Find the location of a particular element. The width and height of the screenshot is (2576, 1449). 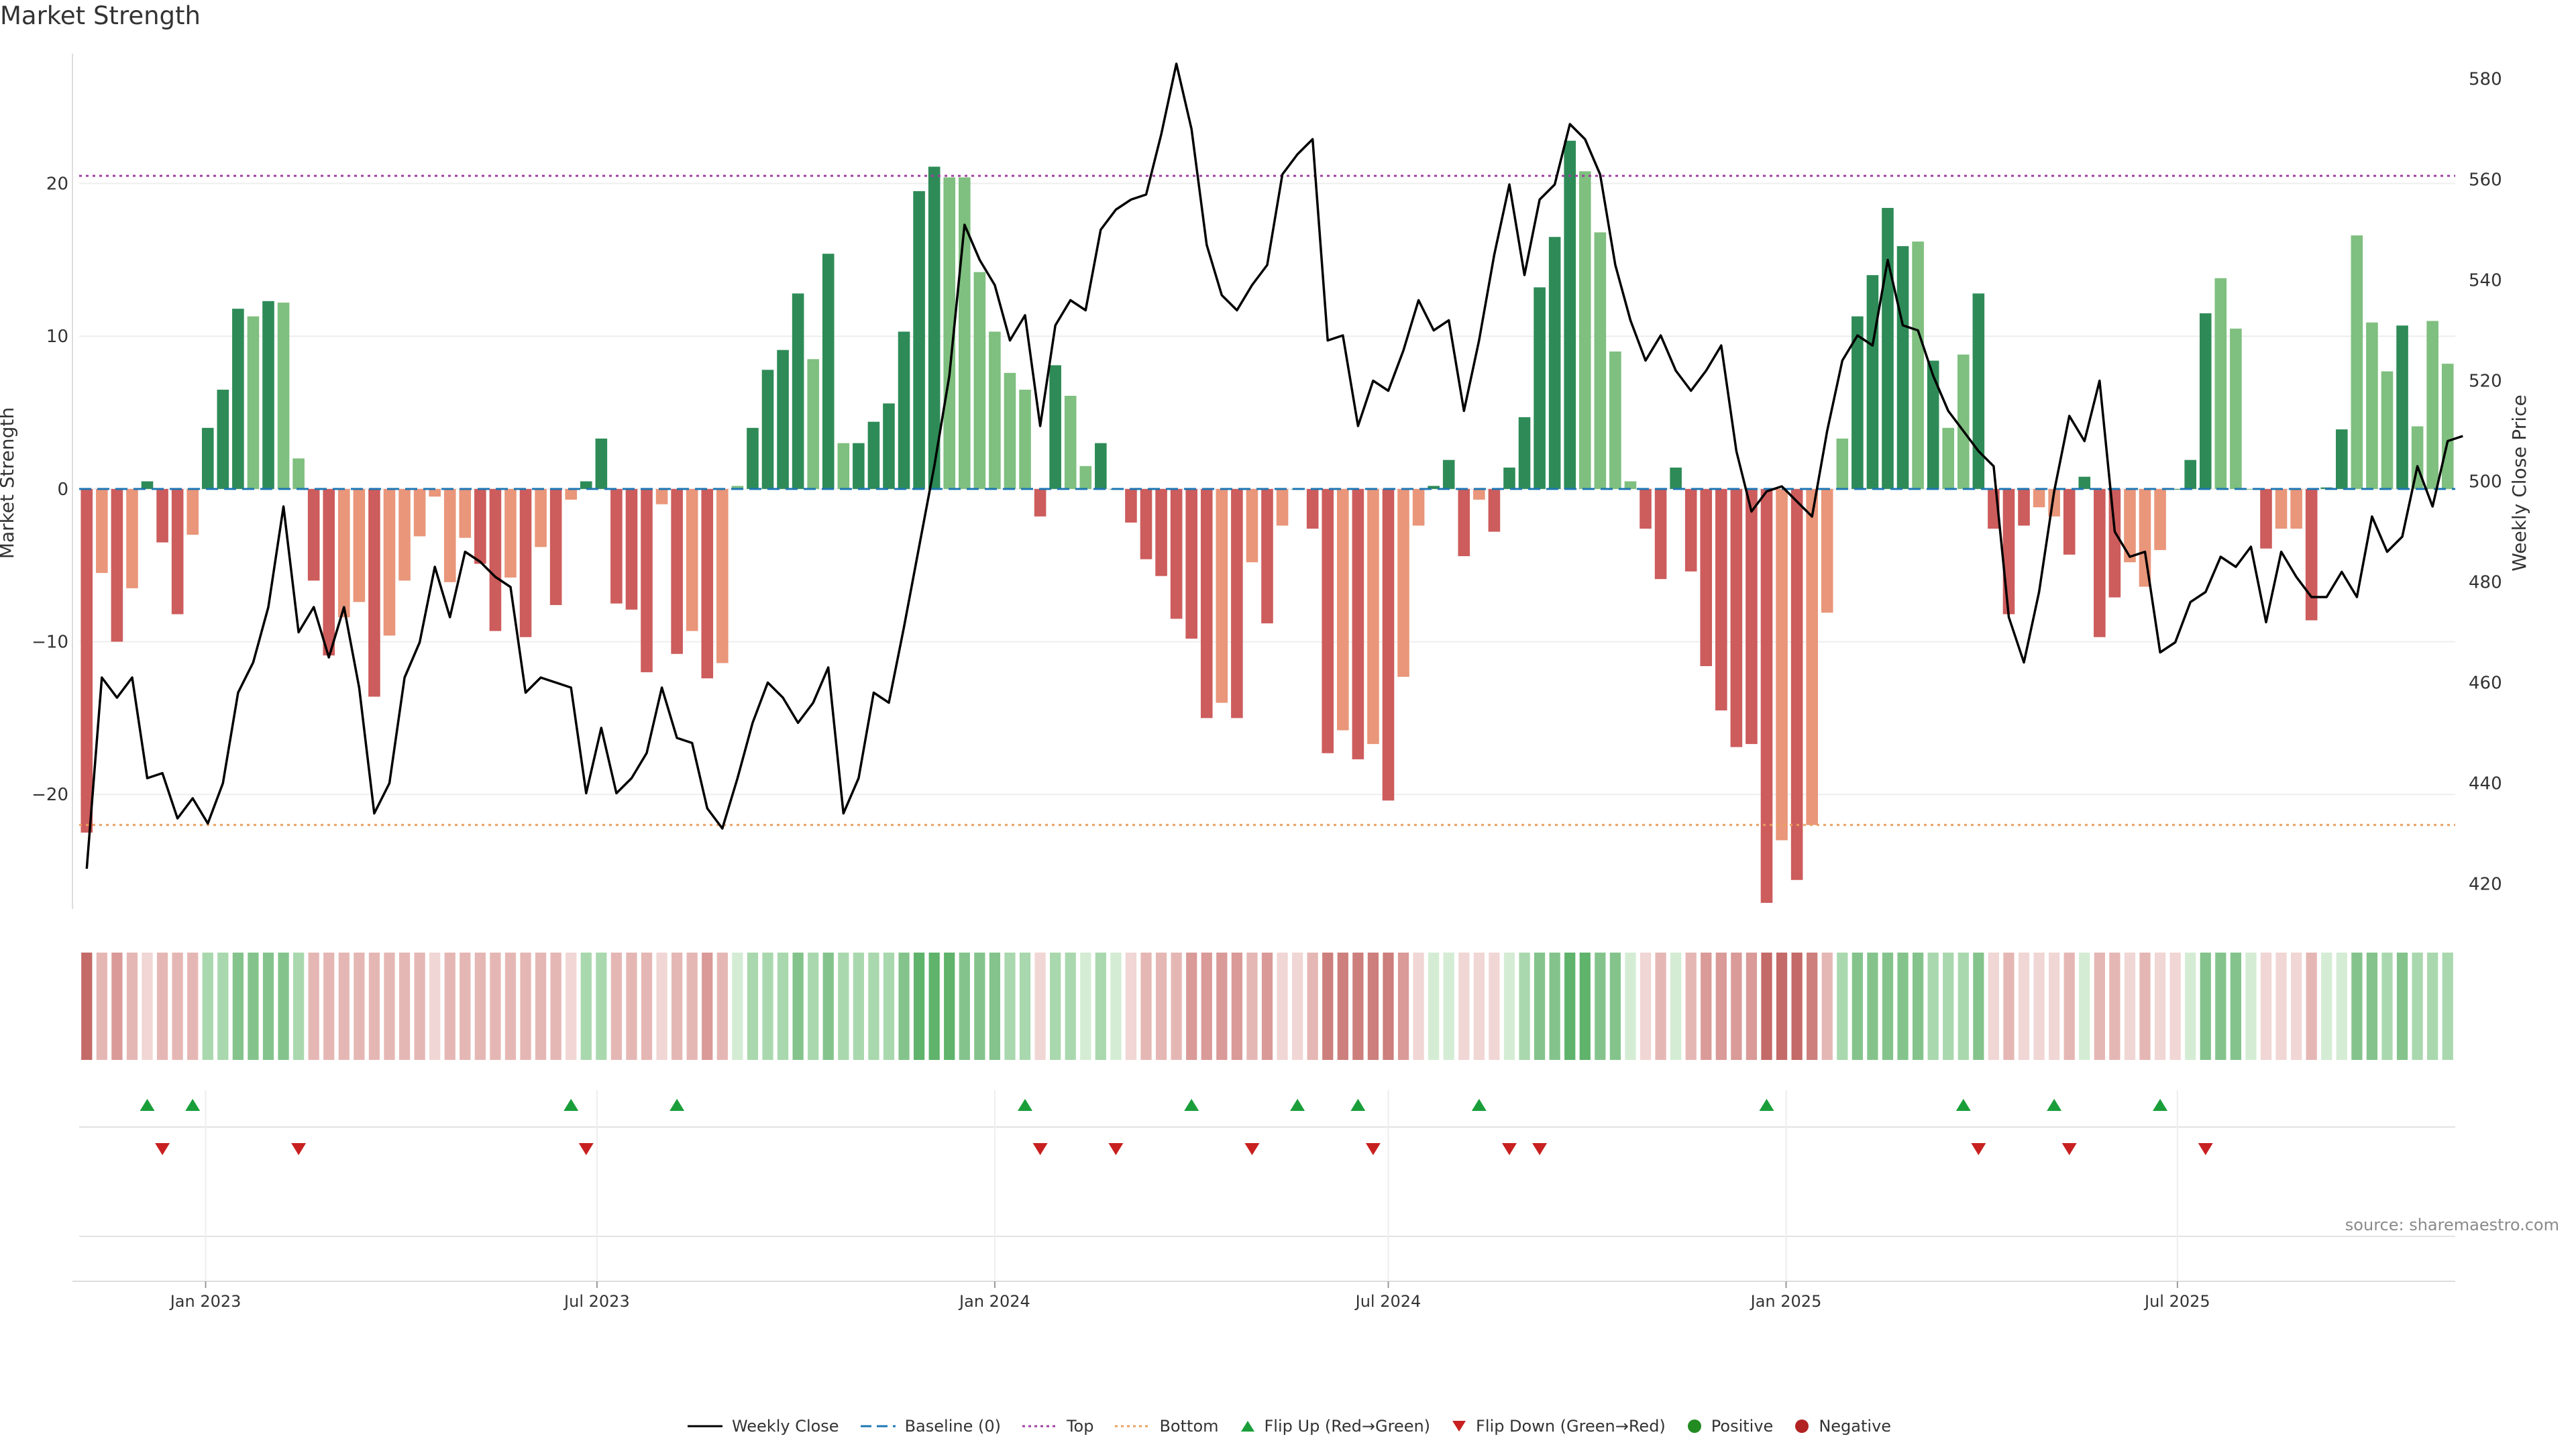

legend-positive-label: Positive is located at coordinates (1742, 1426).